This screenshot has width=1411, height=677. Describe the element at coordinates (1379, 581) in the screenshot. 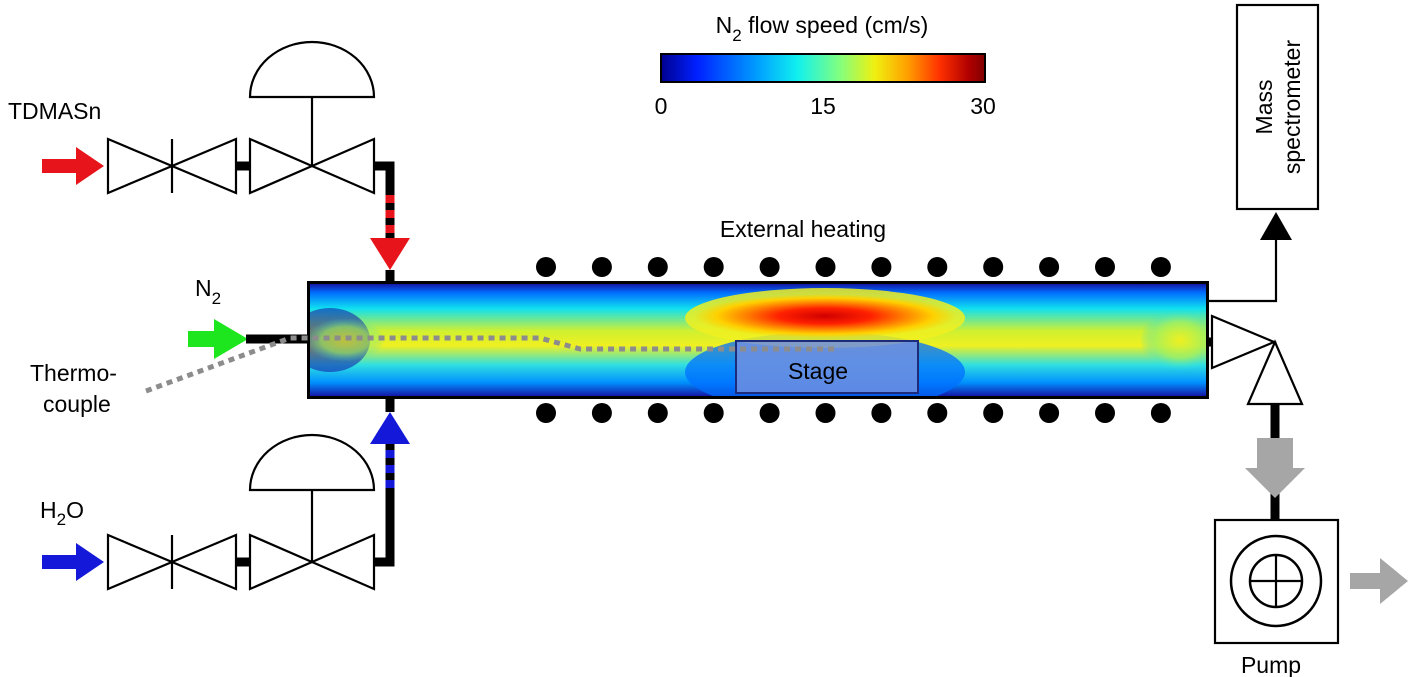

I see `exhaust-arrow-icon` at that location.